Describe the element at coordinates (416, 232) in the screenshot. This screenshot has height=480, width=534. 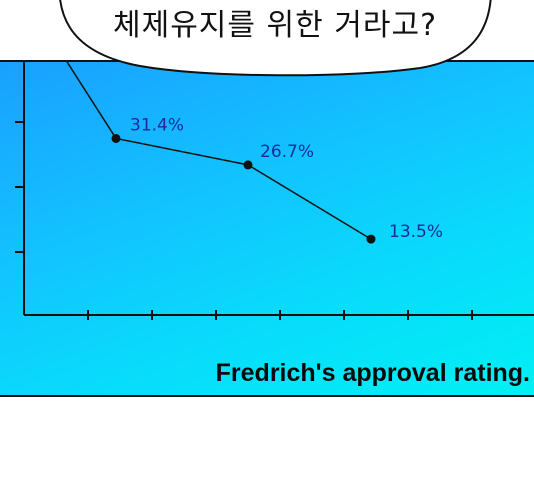
I see `data-label: 13.5%` at that location.